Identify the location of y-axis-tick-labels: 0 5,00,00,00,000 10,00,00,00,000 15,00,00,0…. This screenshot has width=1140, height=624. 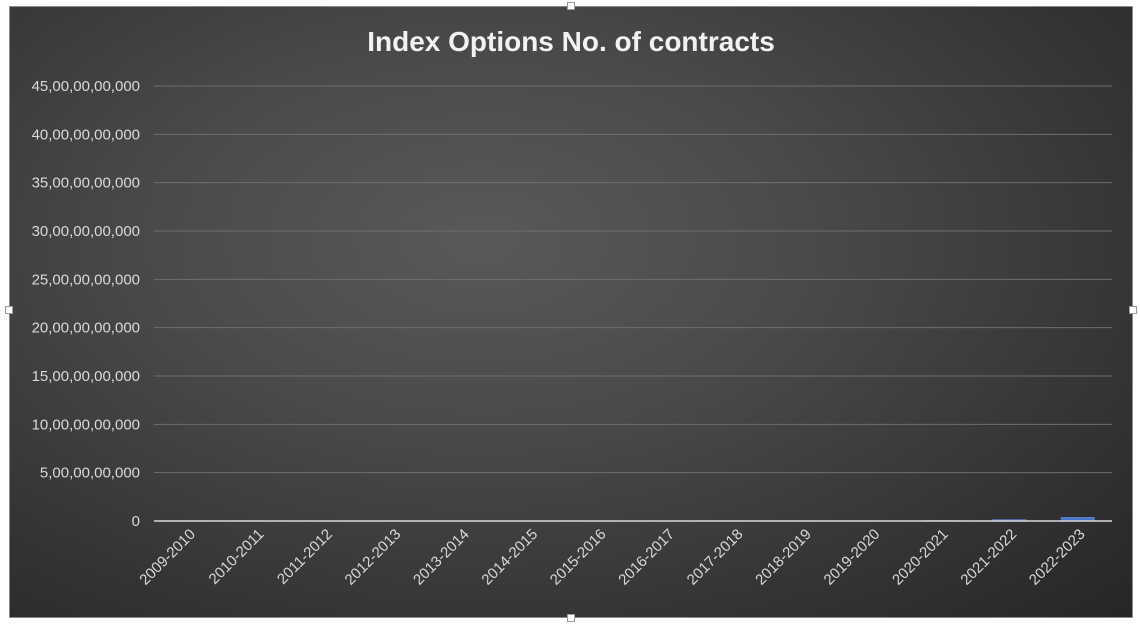
(86, 304).